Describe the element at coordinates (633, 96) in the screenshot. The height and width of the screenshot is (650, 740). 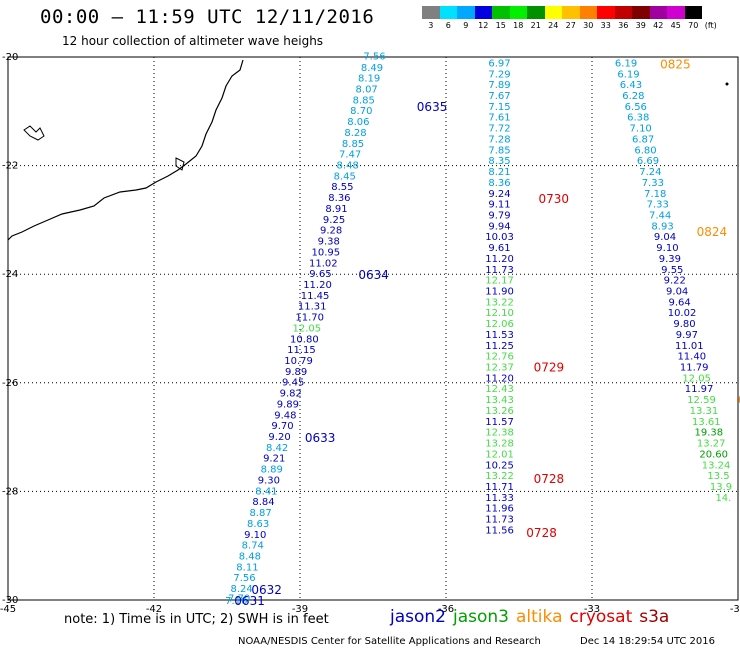
I see `wave-height-value: 6.28` at that location.